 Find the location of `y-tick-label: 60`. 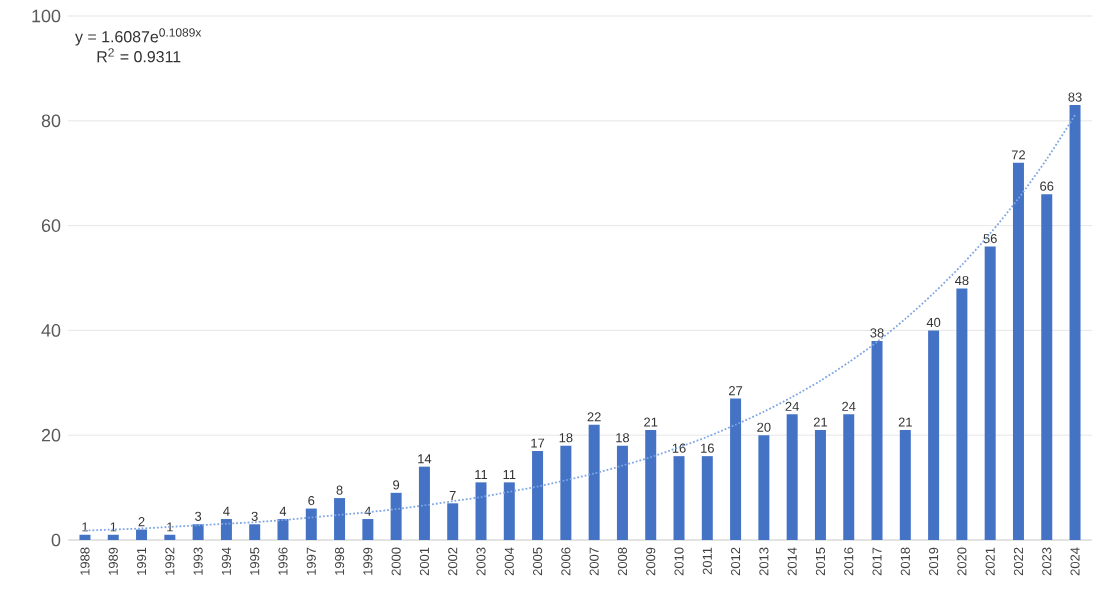

y-tick-label: 60 is located at coordinates (51, 225).